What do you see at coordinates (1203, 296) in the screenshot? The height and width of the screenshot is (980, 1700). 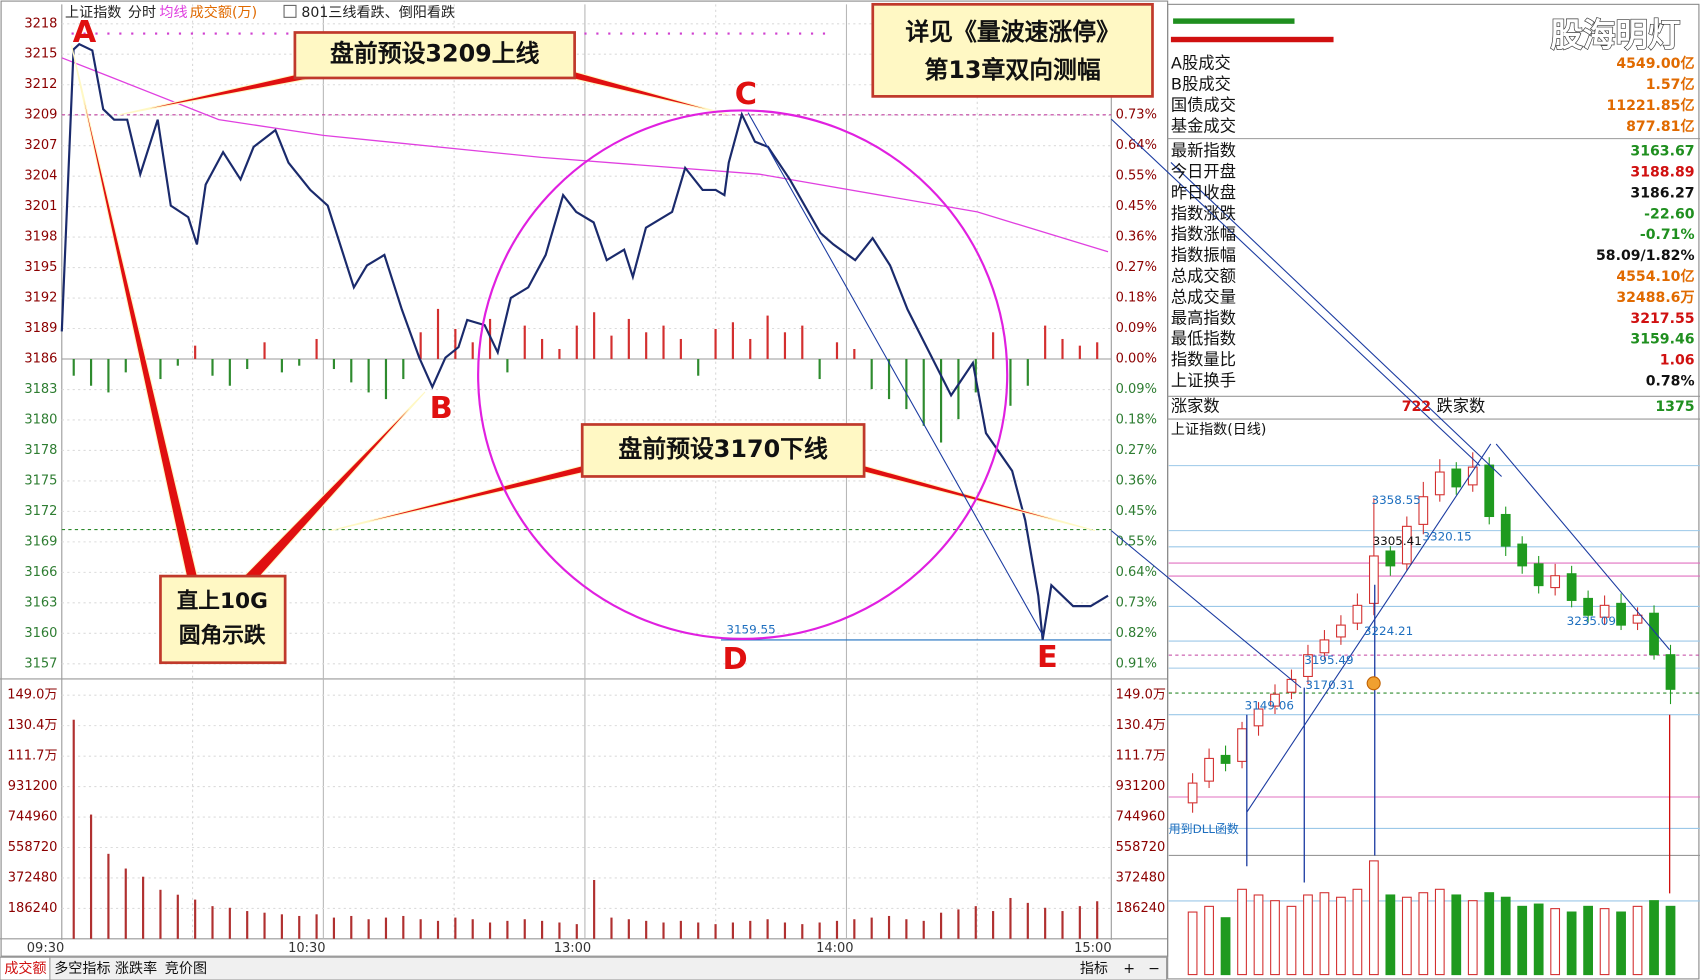 I see `stat-label: 总成交量` at bounding box center [1203, 296].